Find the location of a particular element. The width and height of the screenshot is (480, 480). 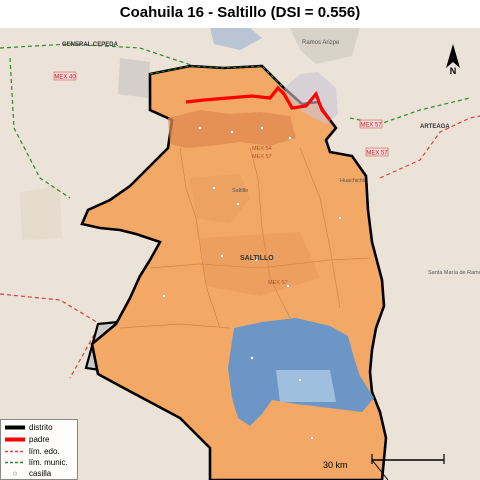

state-limit-line-east is located at coordinates (429, 147).